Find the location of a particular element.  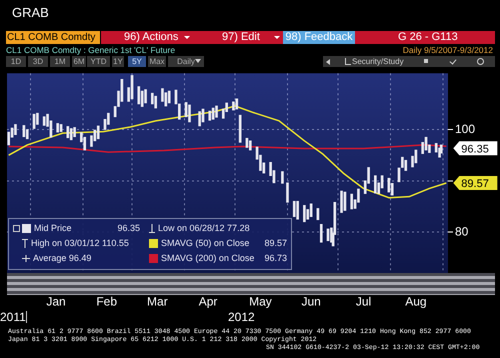

text: 3D is located at coordinates (38, 61).